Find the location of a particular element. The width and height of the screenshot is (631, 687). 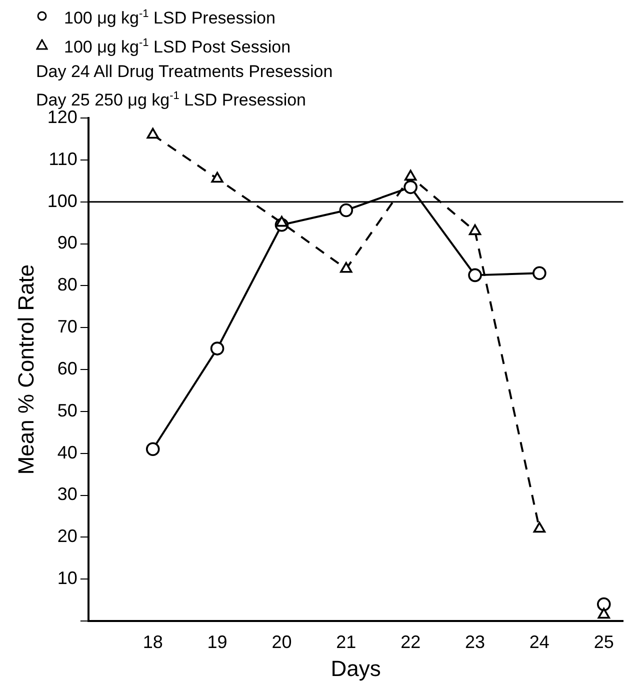

x-tick-label: 19 is located at coordinates (217, 642).